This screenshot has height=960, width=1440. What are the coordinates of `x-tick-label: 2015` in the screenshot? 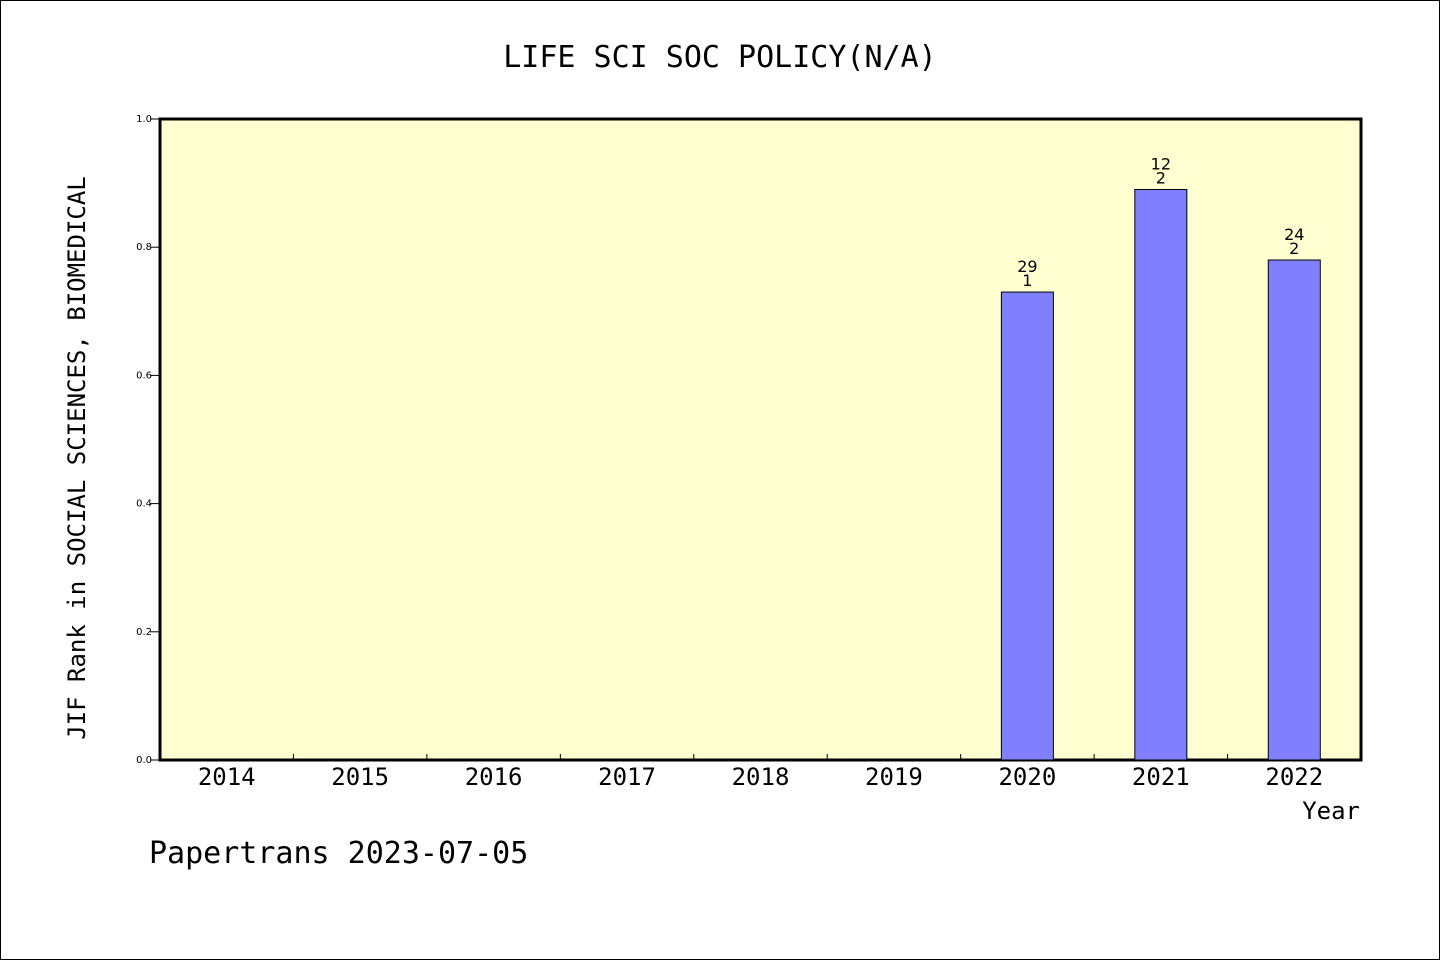 It's located at (360, 777).